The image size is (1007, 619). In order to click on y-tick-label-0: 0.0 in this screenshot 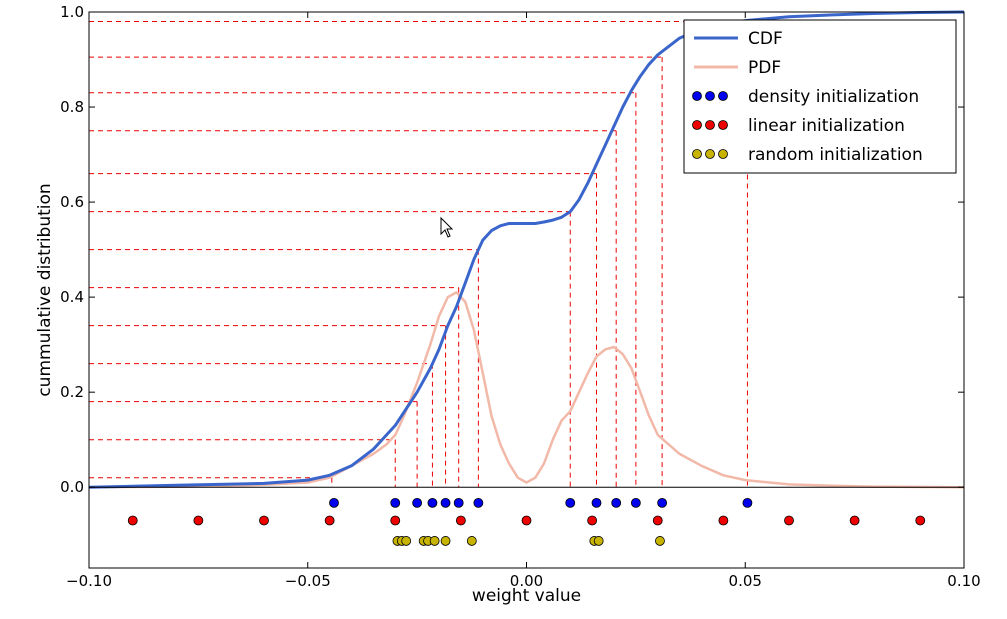, I will do `click(72, 487)`.